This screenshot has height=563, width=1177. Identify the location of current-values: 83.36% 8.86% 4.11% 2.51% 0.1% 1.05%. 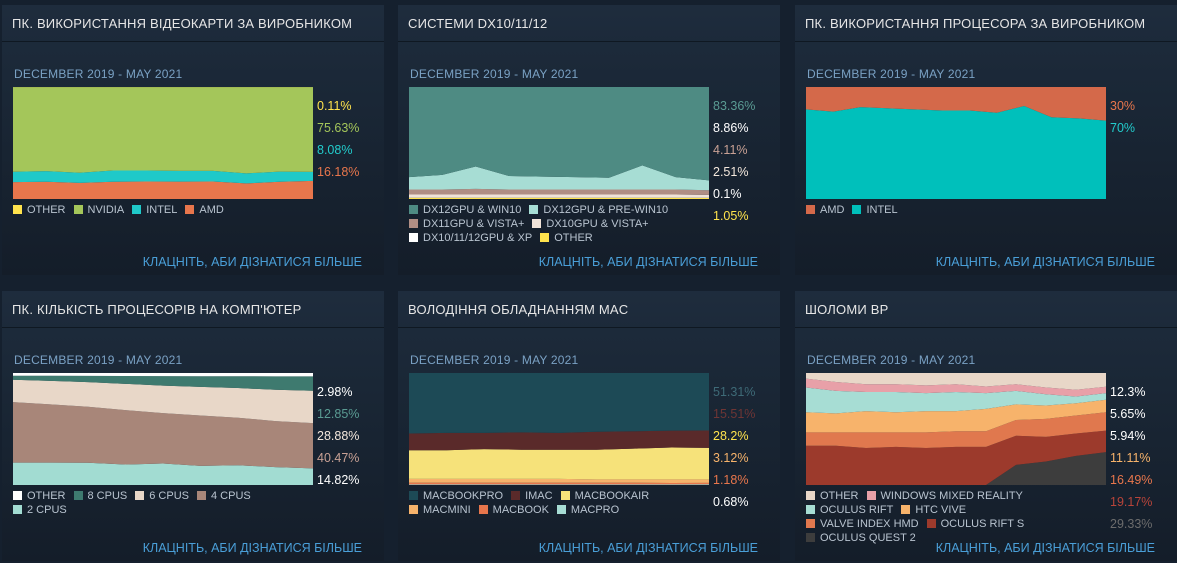
(734, 161).